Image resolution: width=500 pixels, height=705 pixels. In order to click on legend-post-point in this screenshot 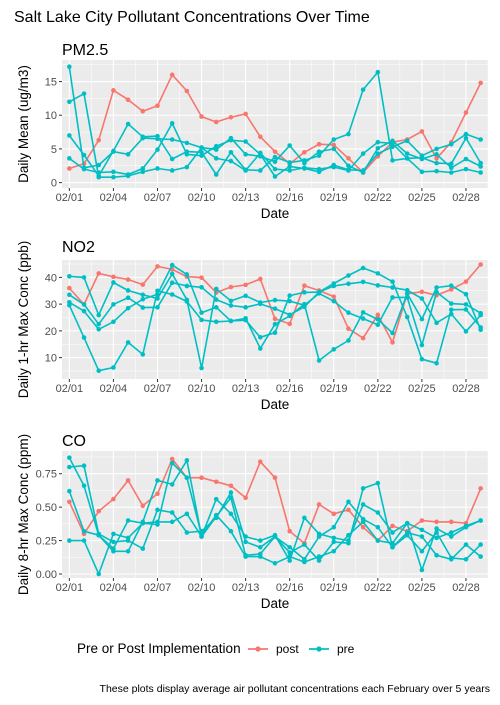, I will do `click(258, 649)`.